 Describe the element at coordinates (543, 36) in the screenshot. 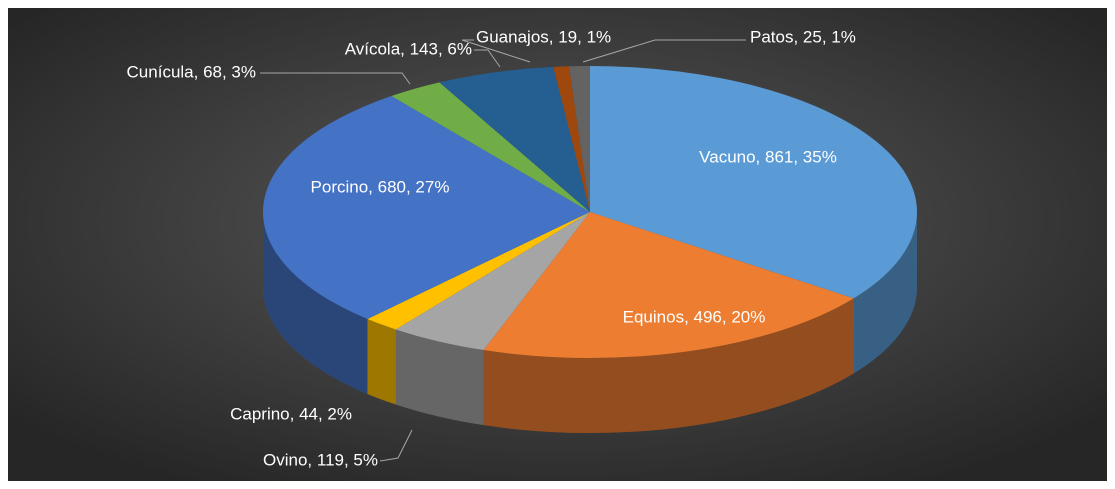

I see `data-label: Guanajos, 19, 1%` at that location.